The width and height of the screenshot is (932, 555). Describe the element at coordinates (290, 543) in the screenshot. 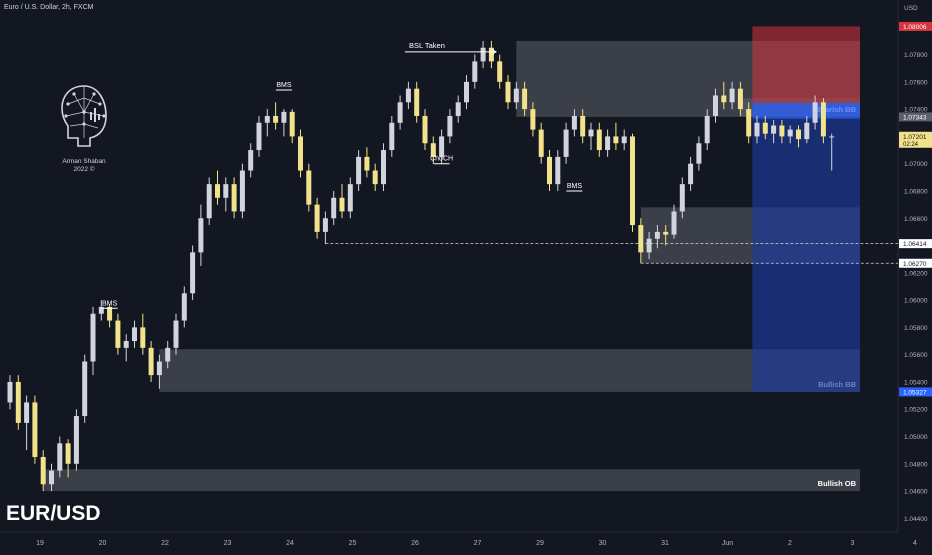

I see `x-tick-label: 24` at that location.